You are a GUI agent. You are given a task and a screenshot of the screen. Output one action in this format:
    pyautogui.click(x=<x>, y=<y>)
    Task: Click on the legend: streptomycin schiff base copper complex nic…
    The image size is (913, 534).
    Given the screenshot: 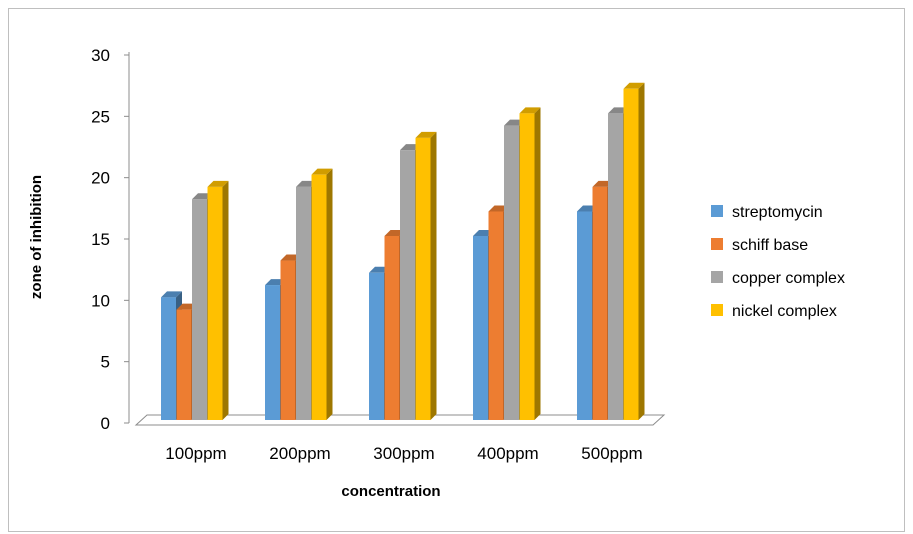 What is the action you would take?
    pyautogui.click(x=778, y=262)
    